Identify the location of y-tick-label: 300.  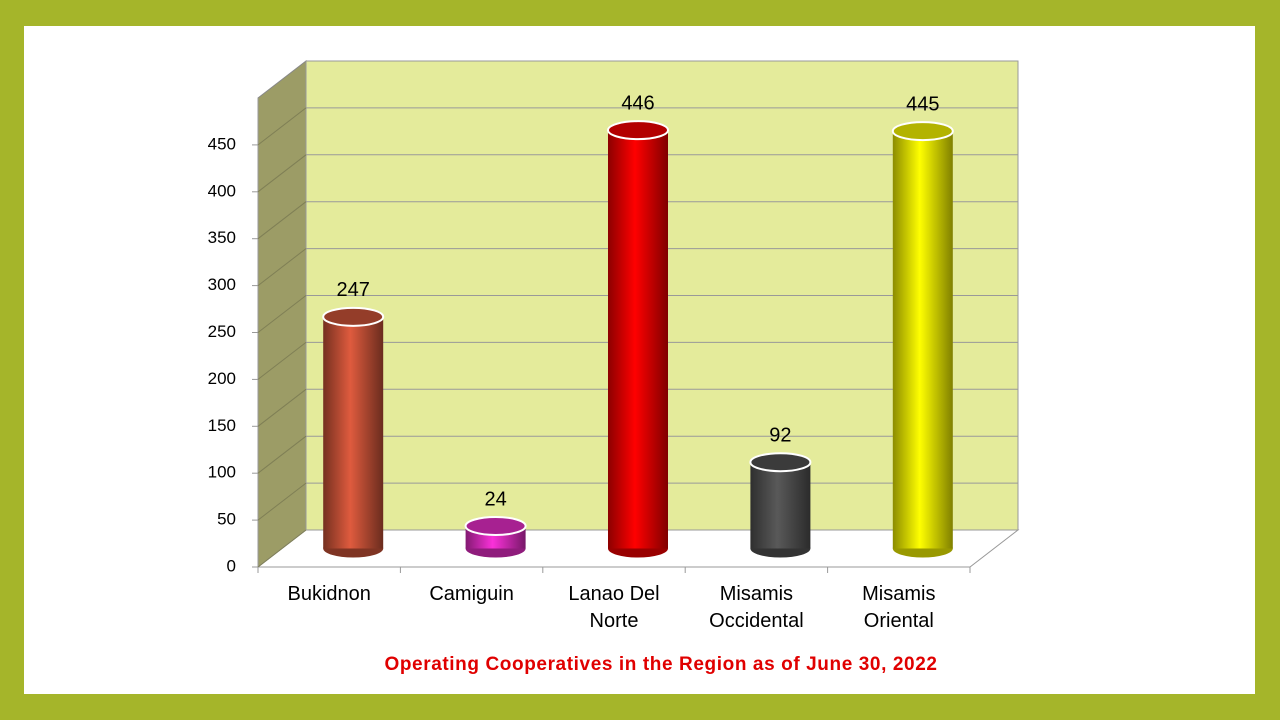
(222, 284).